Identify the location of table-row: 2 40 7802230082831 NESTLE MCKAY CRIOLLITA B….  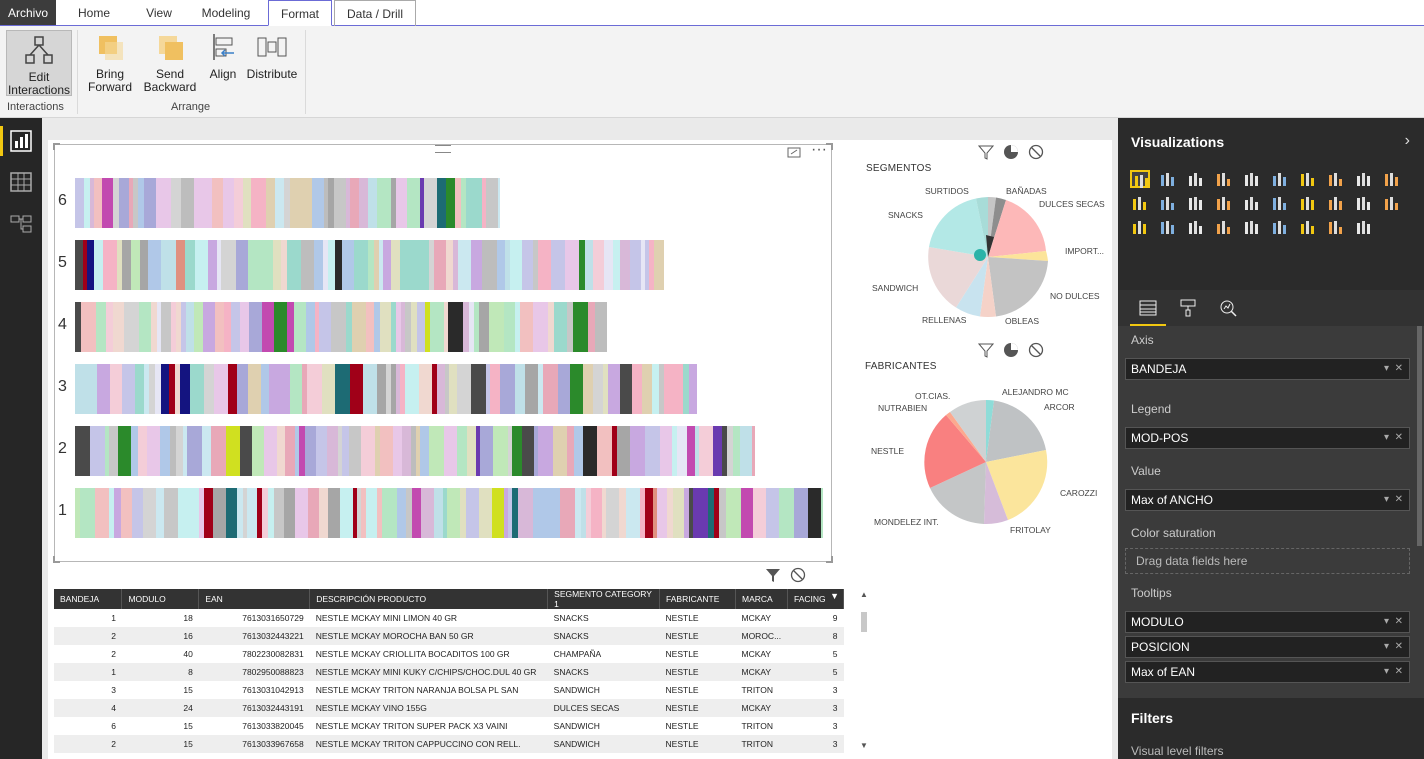
(449, 654).